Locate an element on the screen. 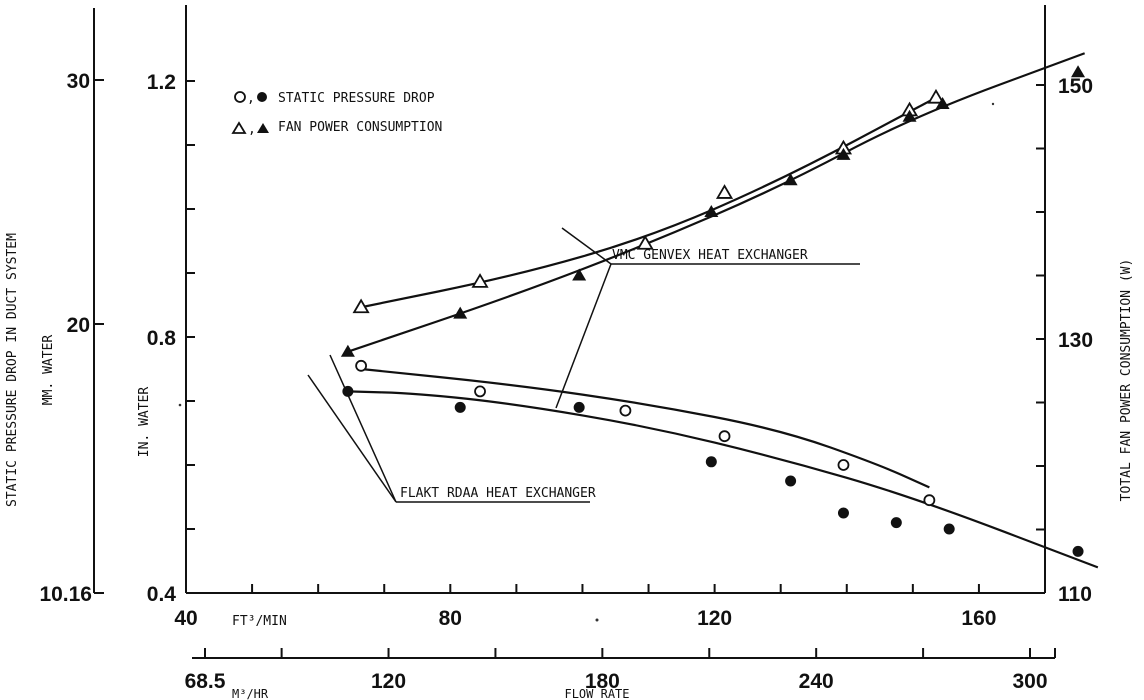 The height and width of the screenshot is (700, 1144). annotation-vmc: VMC GENVEX HEAT EXCHANGER is located at coordinates (710, 255).